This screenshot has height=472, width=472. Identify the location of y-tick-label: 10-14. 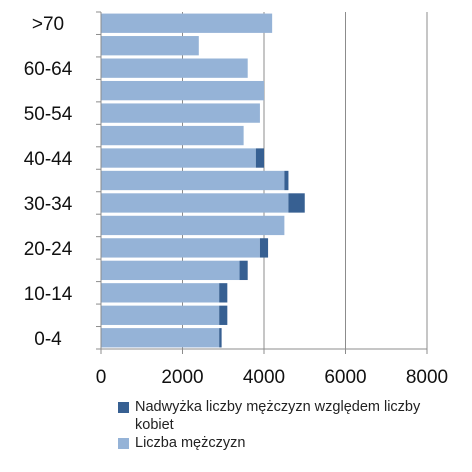
(48, 294).